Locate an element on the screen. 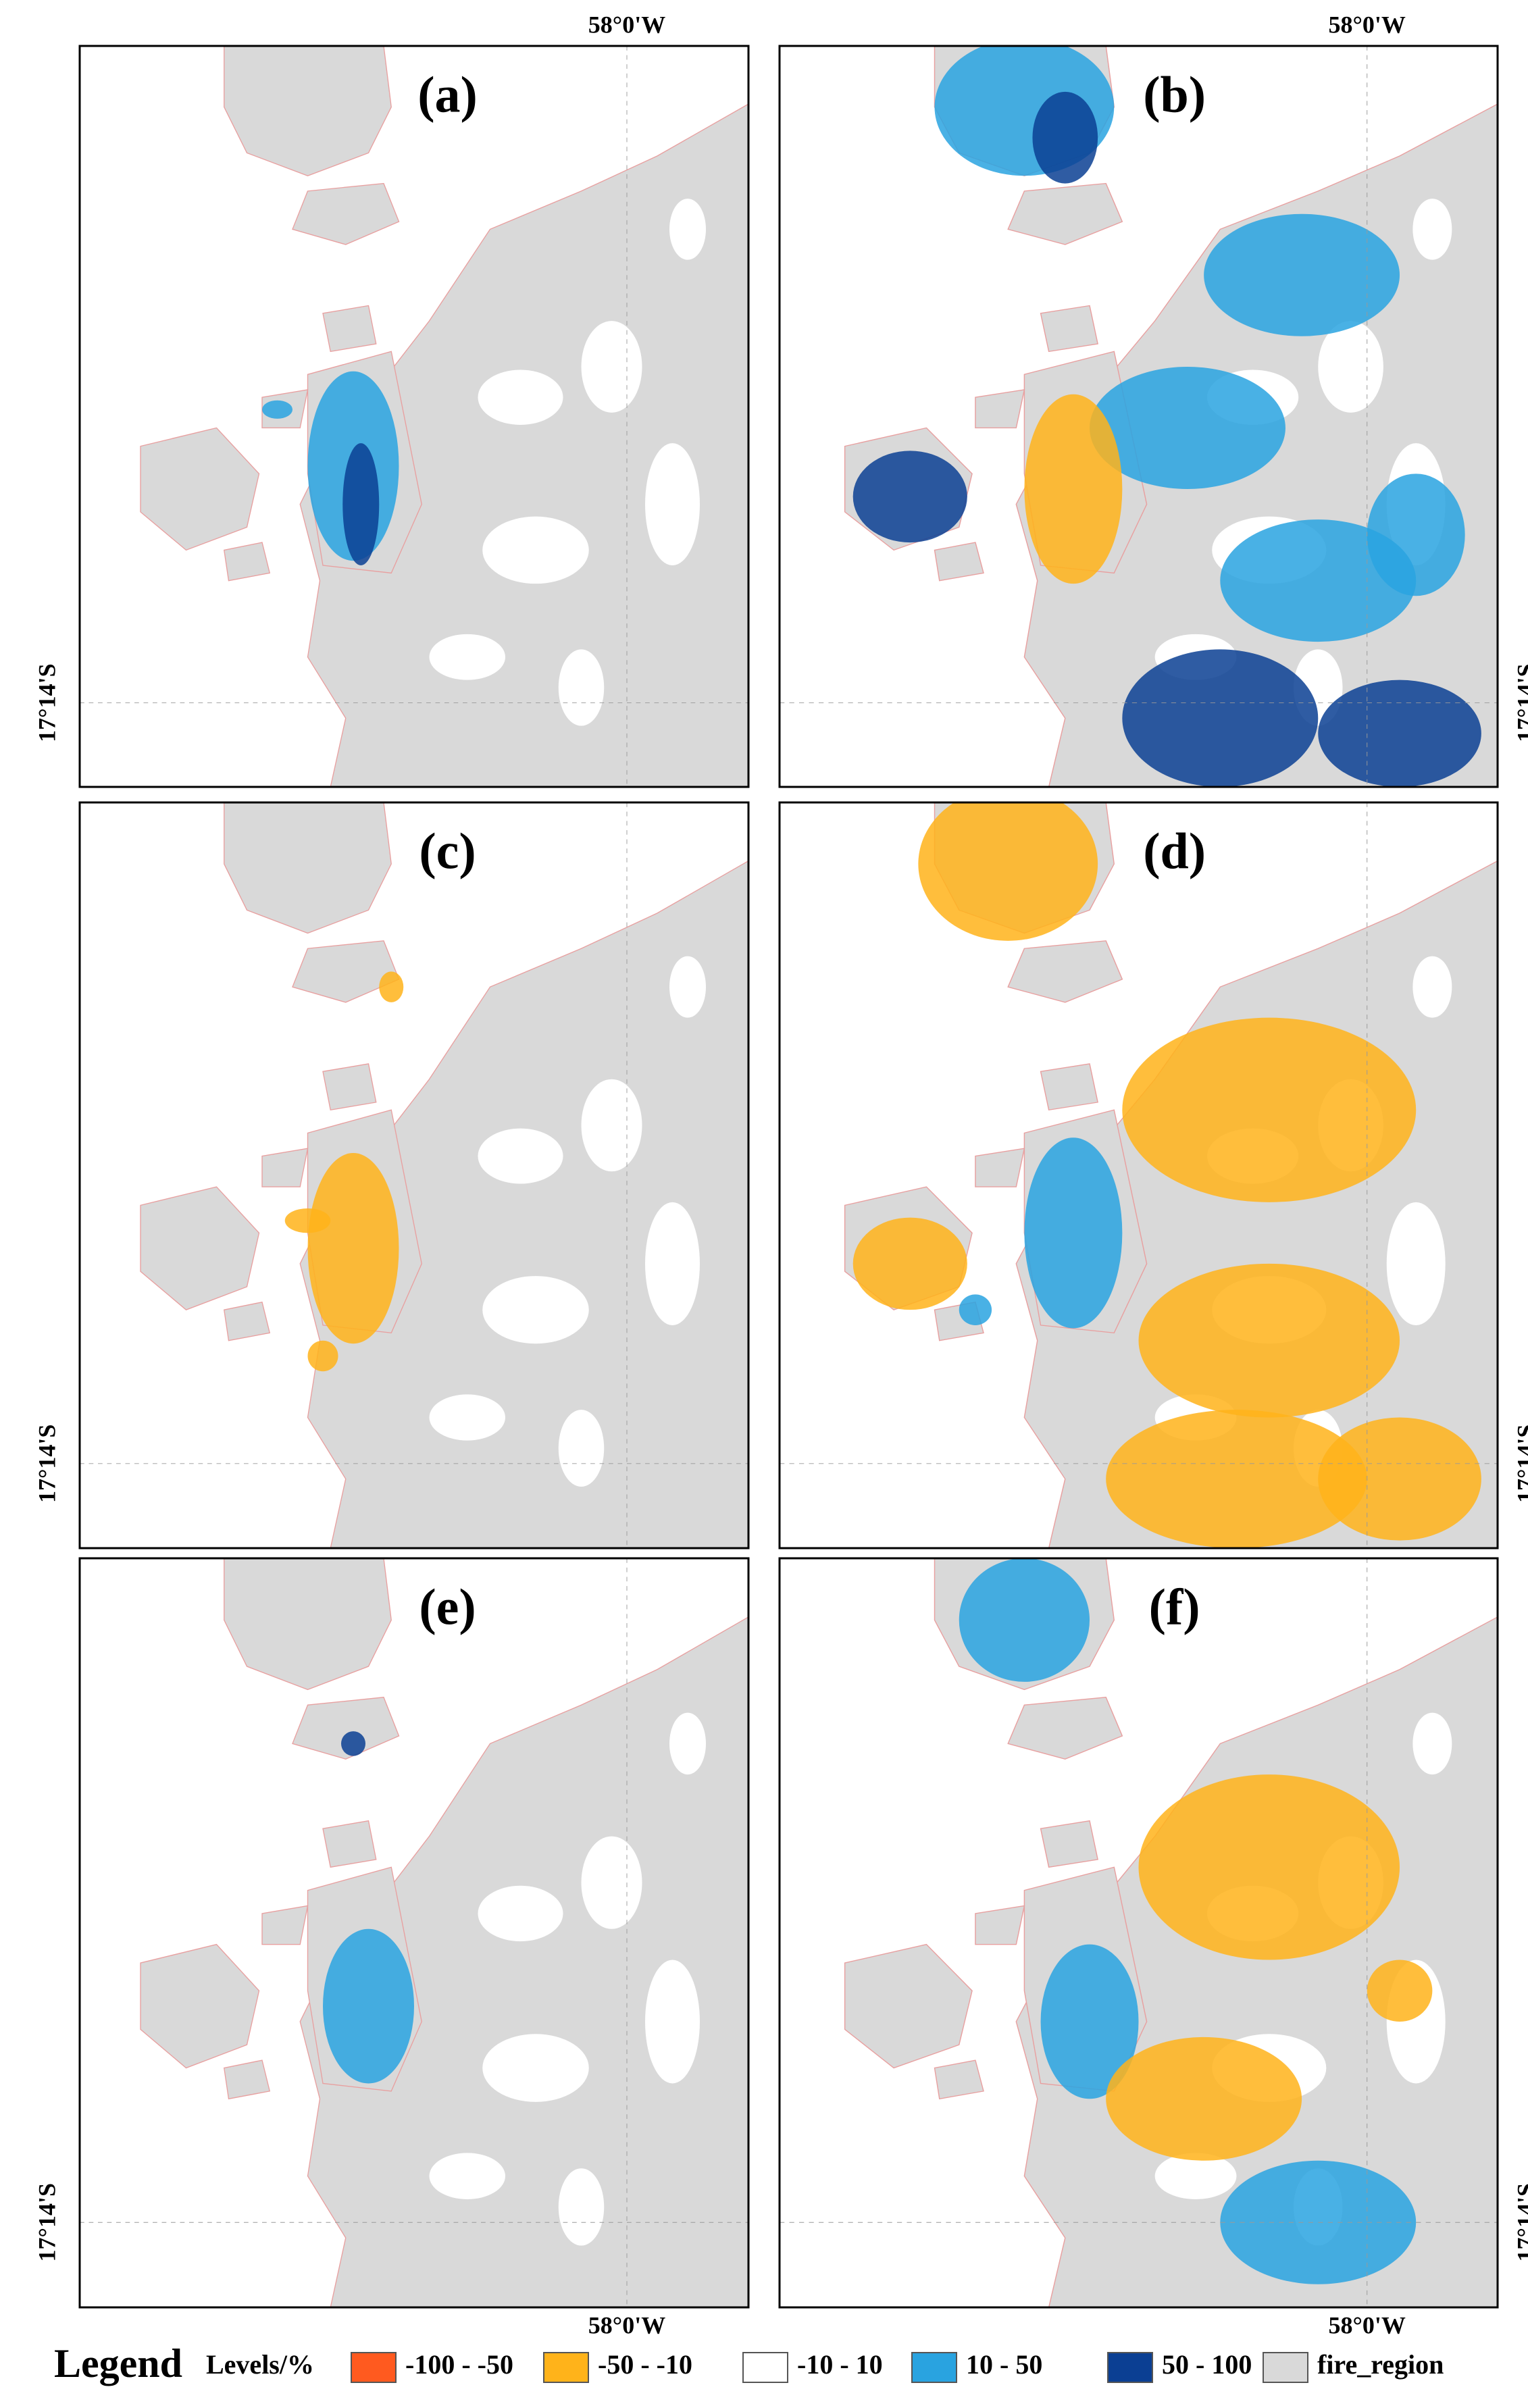  panel-label: (f) is located at coordinates (1174, 1607).